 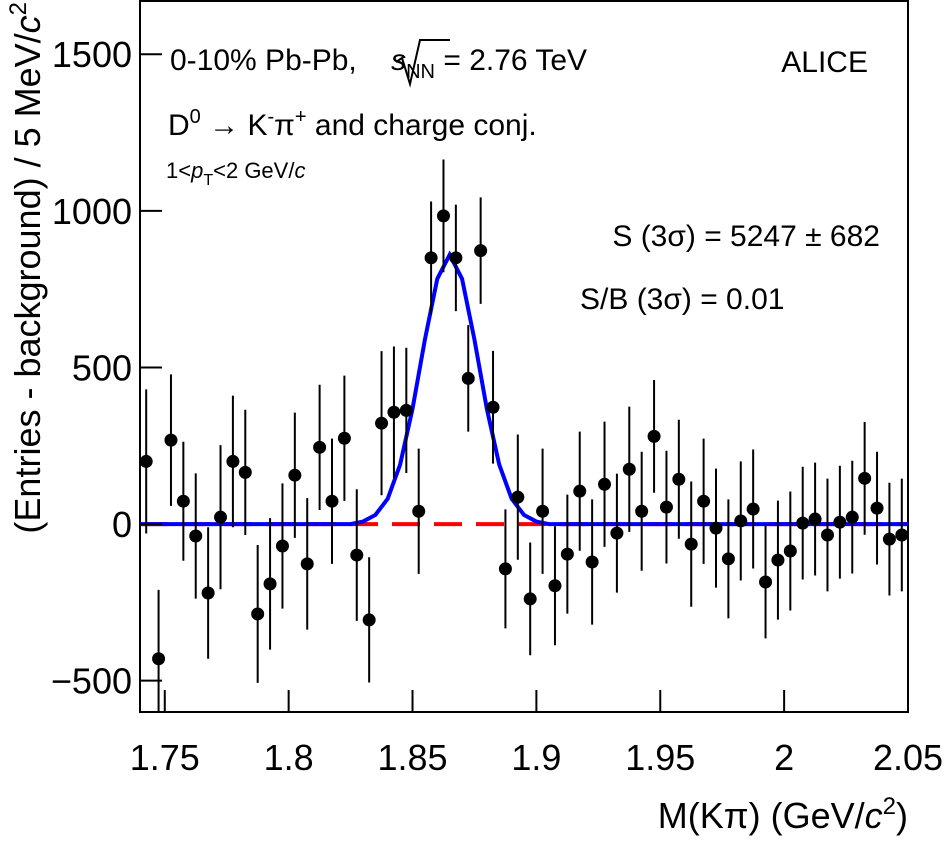 What do you see at coordinates (746, 236) in the screenshot?
I see `annotation: S (3σ) = 5247 ± 682` at bounding box center [746, 236].